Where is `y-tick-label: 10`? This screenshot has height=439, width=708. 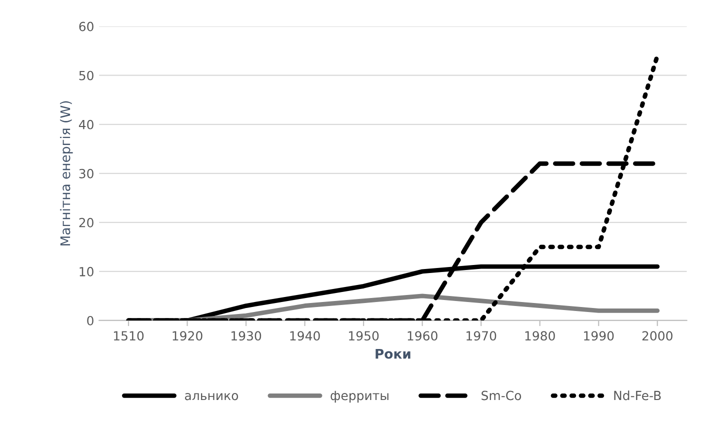
y-tick-label: 10 is located at coordinates (87, 271).